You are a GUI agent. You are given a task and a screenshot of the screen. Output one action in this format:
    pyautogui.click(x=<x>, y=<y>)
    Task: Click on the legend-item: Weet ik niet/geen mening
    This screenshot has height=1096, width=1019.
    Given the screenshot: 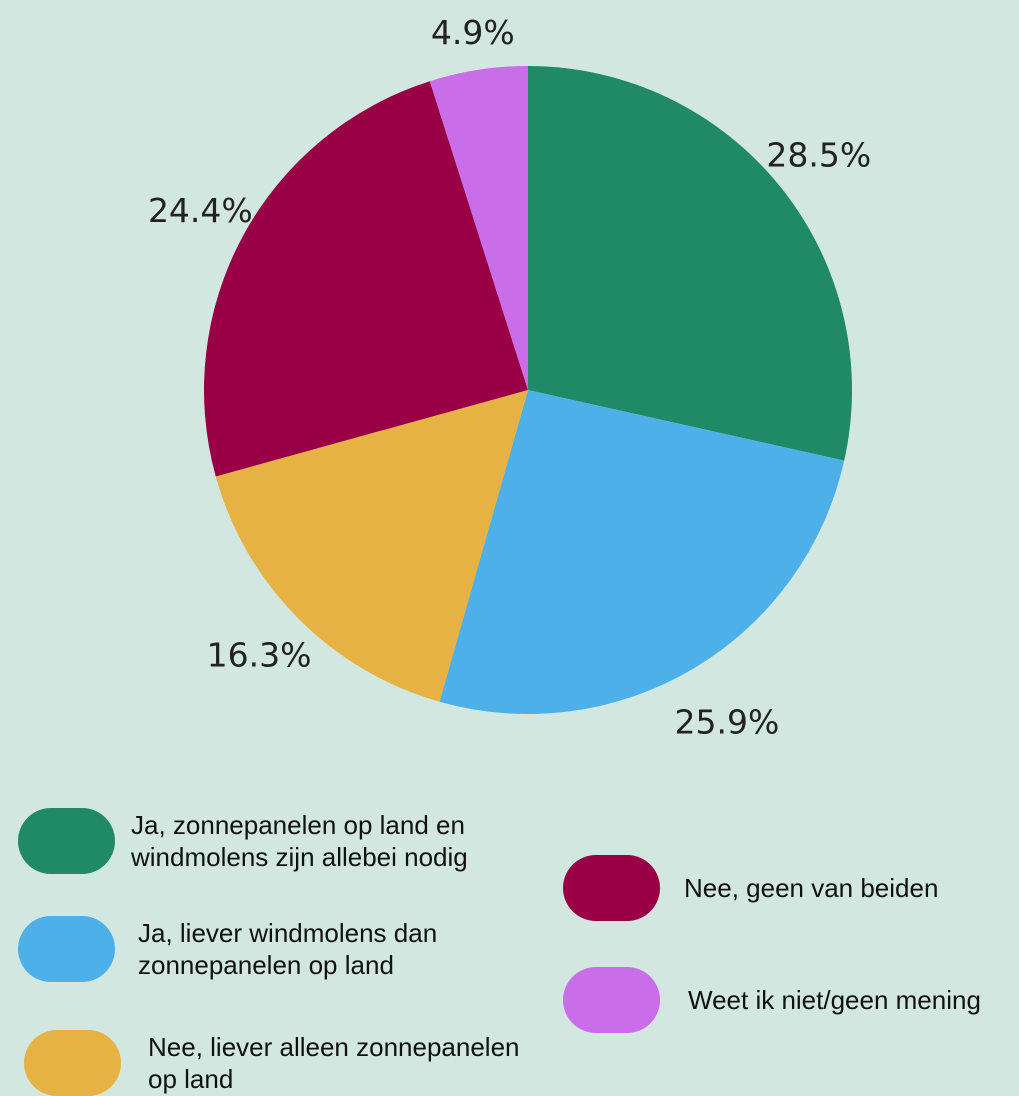 What is the action you would take?
    pyautogui.click(x=791, y=1000)
    